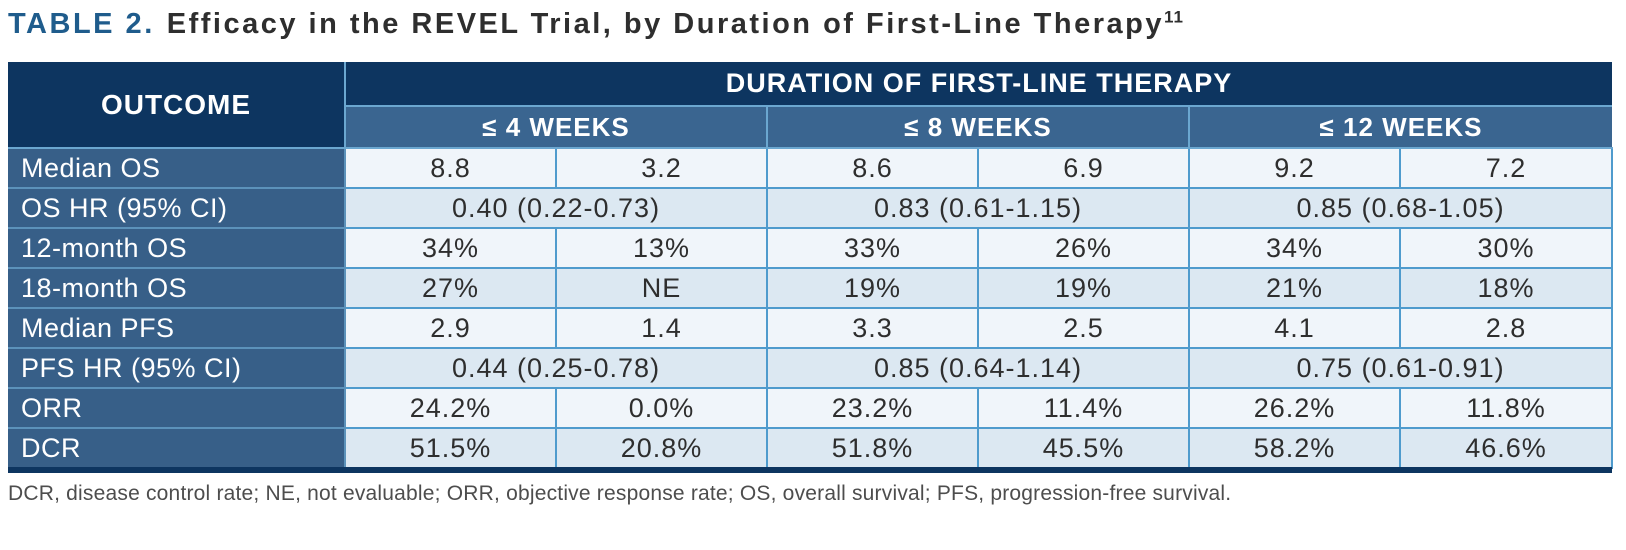 Image resolution: width=1626 pixels, height=550 pixels. Describe the element at coordinates (1506, 288) in the screenshot. I see `value-cell: 18%` at that location.